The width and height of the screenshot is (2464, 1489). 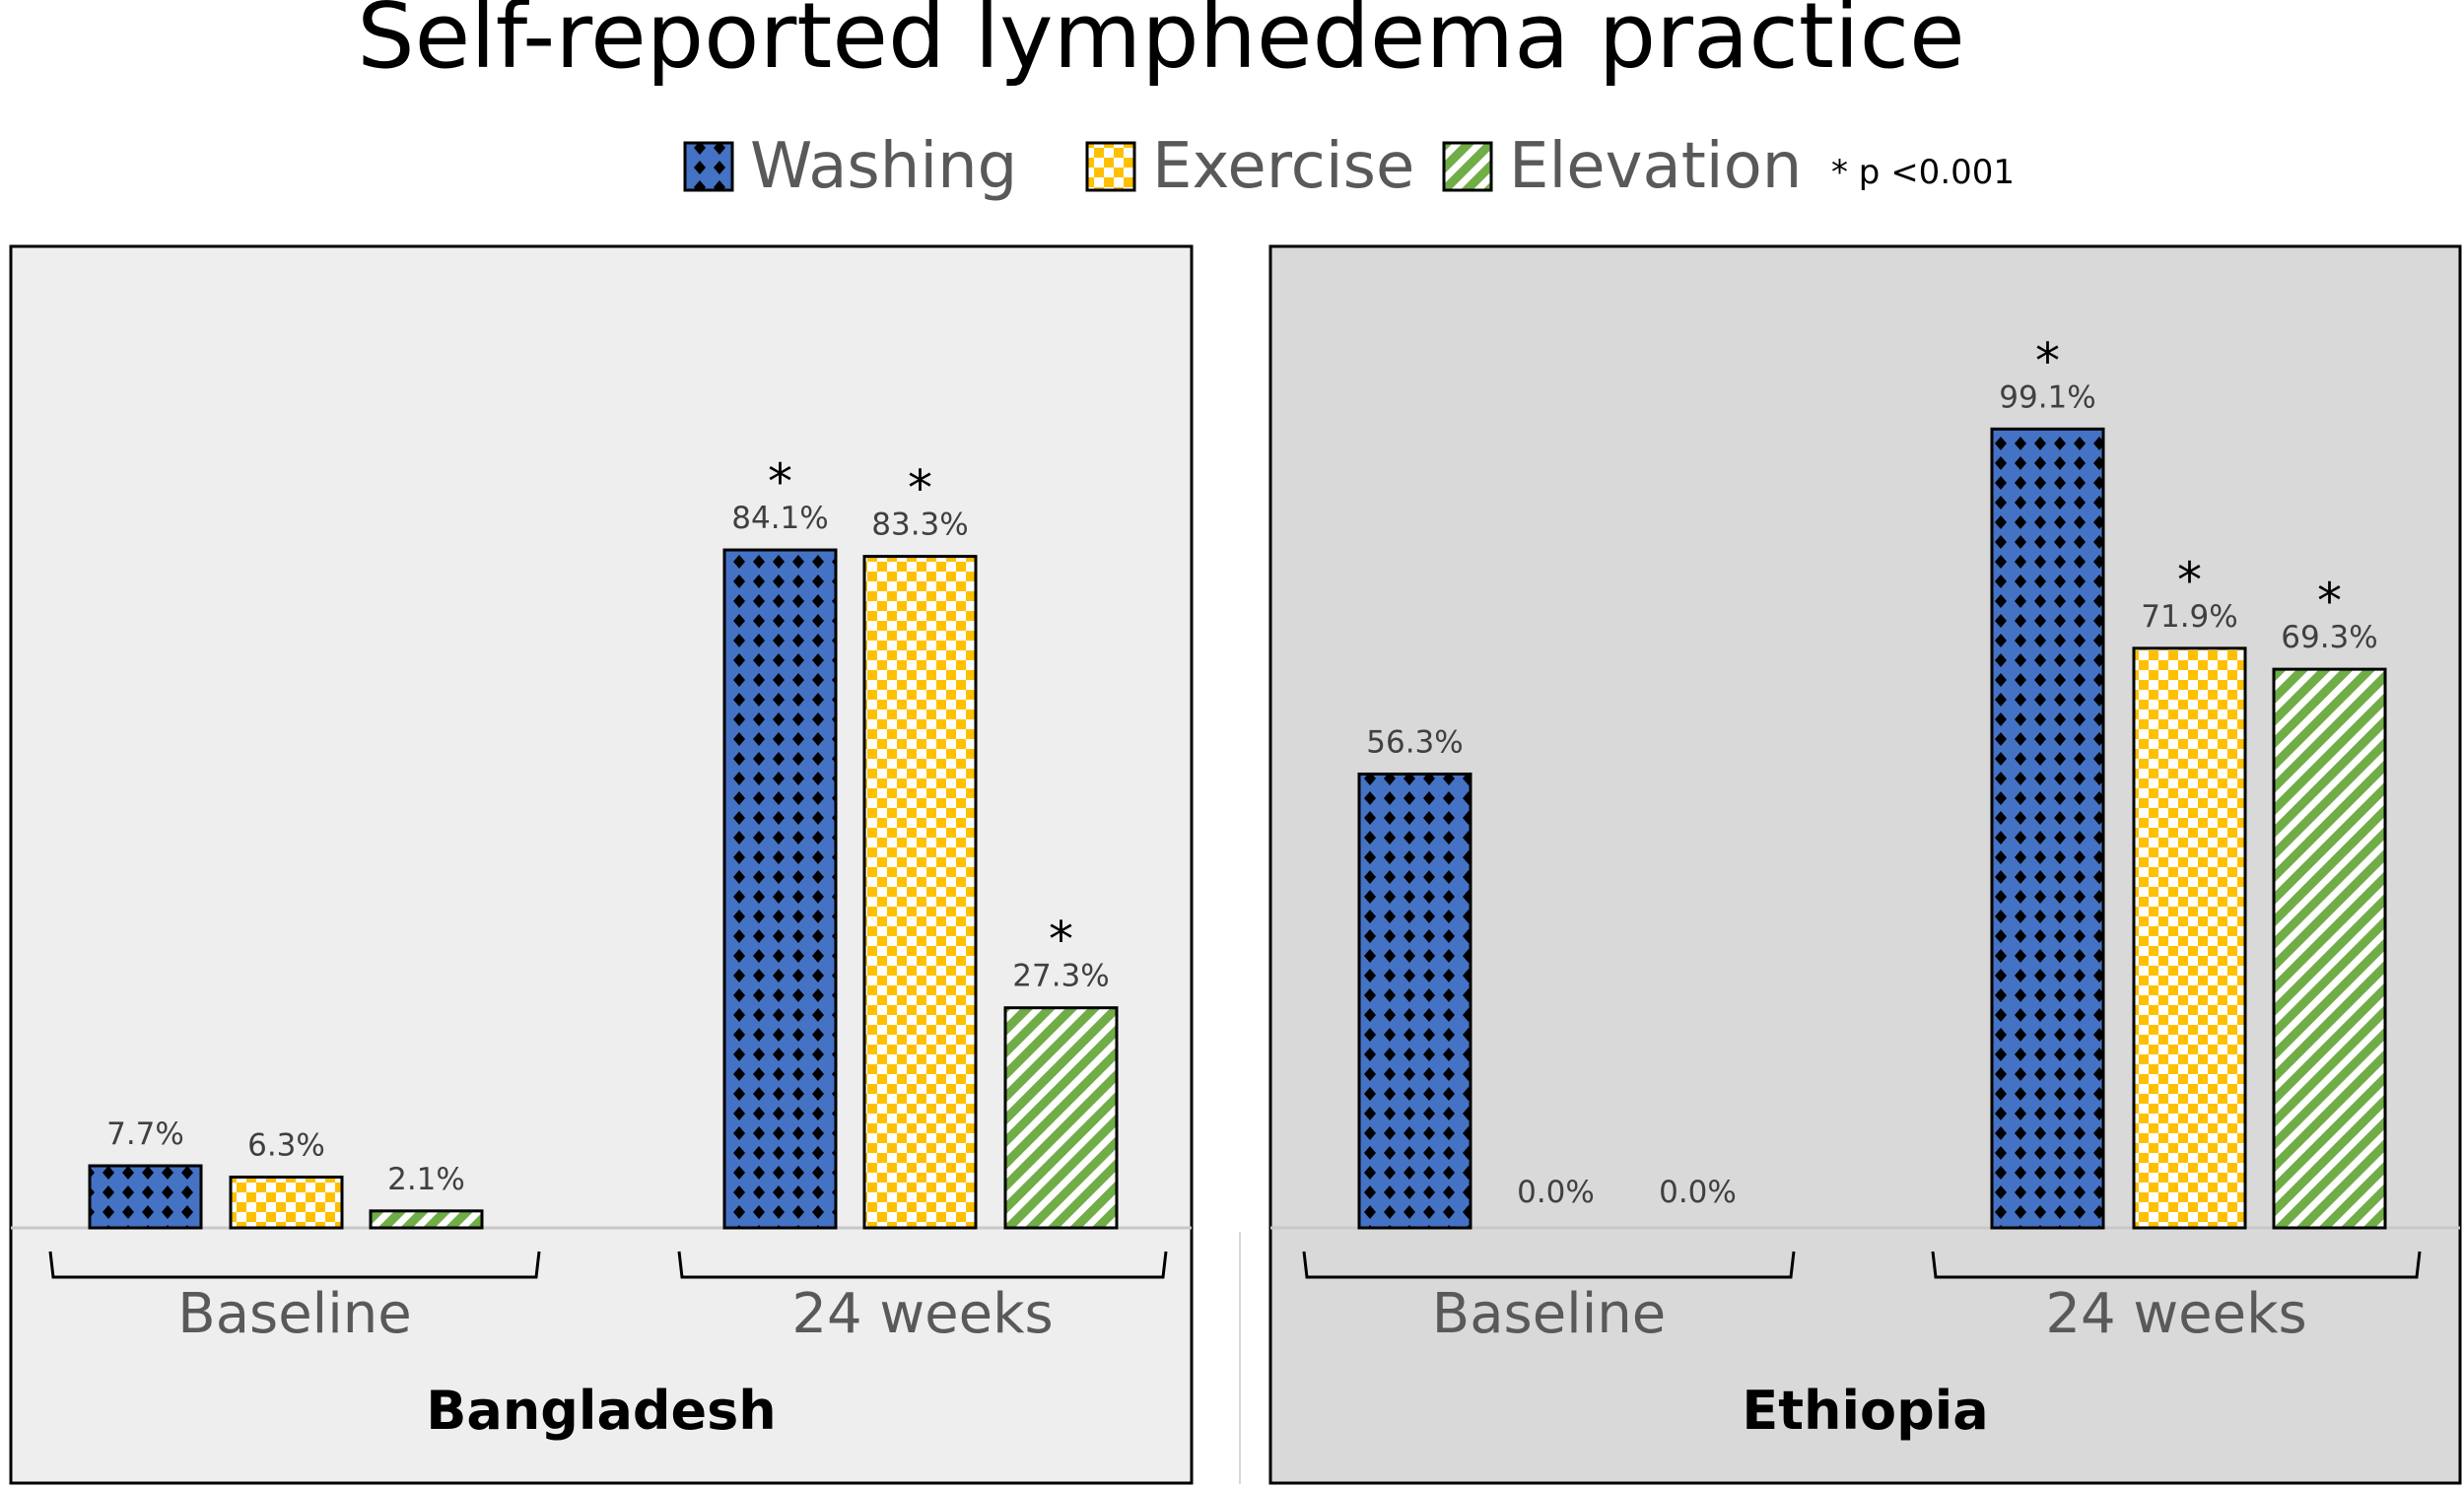 I want to click on data-label: 99.1%, so click(x=2047, y=397).